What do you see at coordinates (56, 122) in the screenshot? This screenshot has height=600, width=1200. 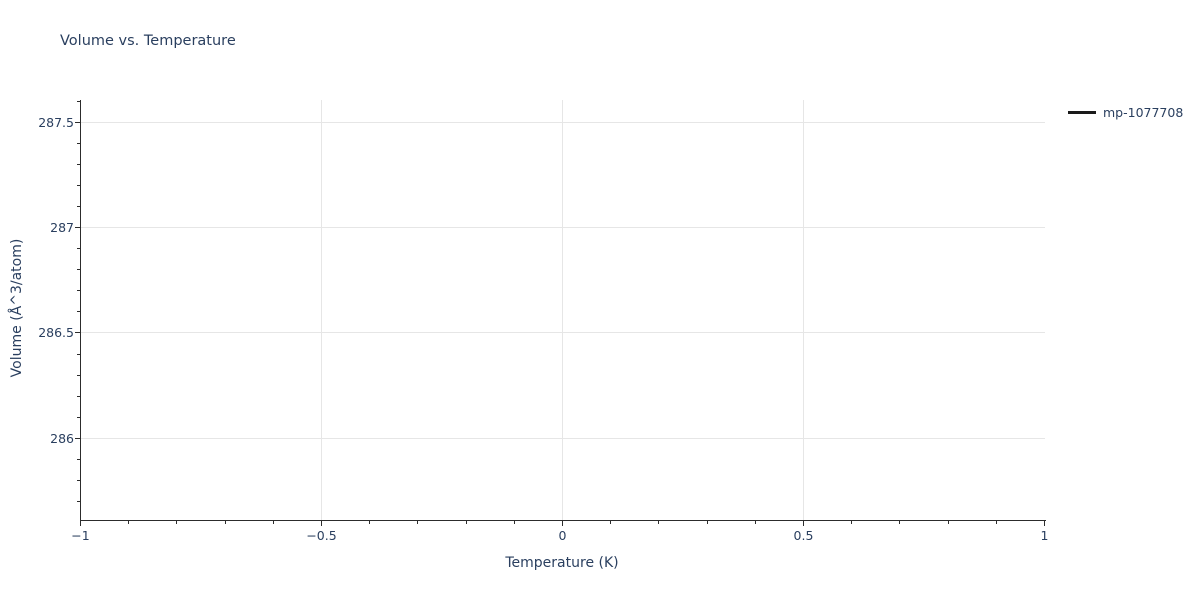 I see `y-tick-label: 287.5` at bounding box center [56, 122].